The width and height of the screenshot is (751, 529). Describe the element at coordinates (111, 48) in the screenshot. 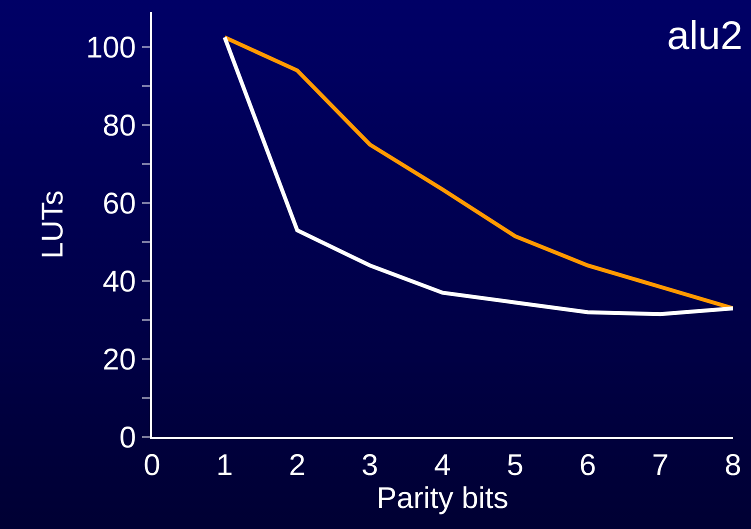

I see `y-tick-label: 100` at that location.